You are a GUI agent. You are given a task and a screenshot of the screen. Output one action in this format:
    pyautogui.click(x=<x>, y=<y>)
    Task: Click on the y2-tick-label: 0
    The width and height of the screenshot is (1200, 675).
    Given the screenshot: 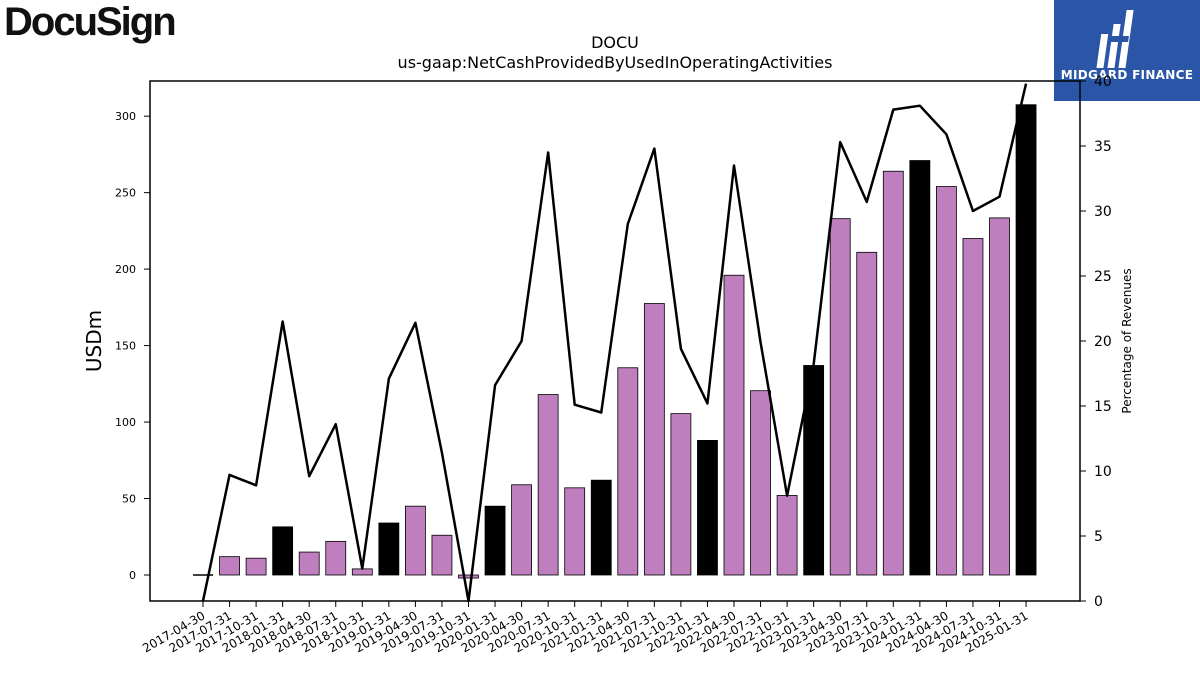 What is the action you would take?
    pyautogui.click(x=1098, y=602)
    